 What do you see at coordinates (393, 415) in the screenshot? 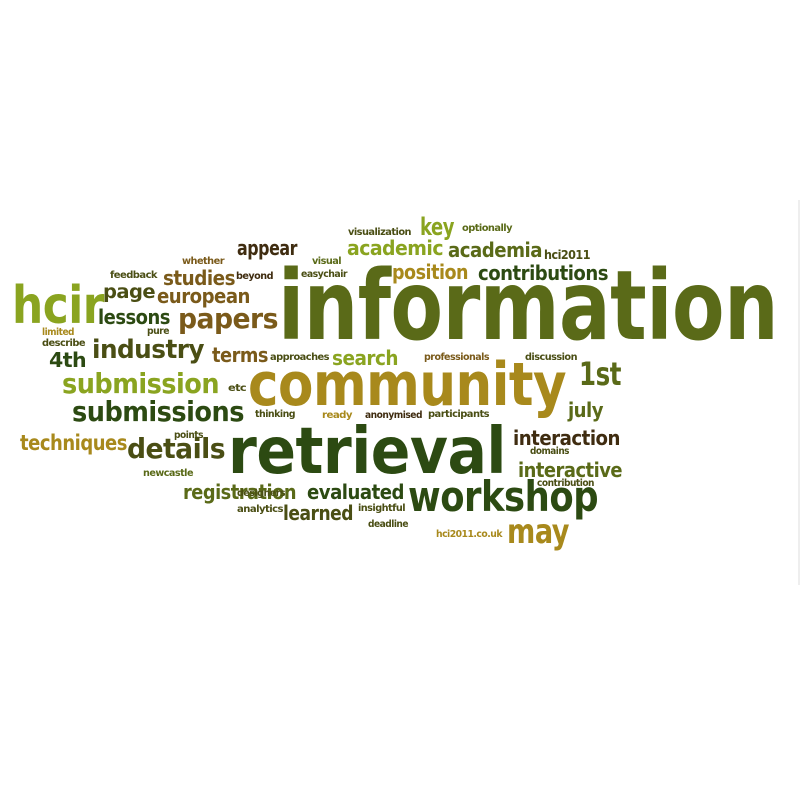
I see `word-anonymised: anonymised` at bounding box center [393, 415].